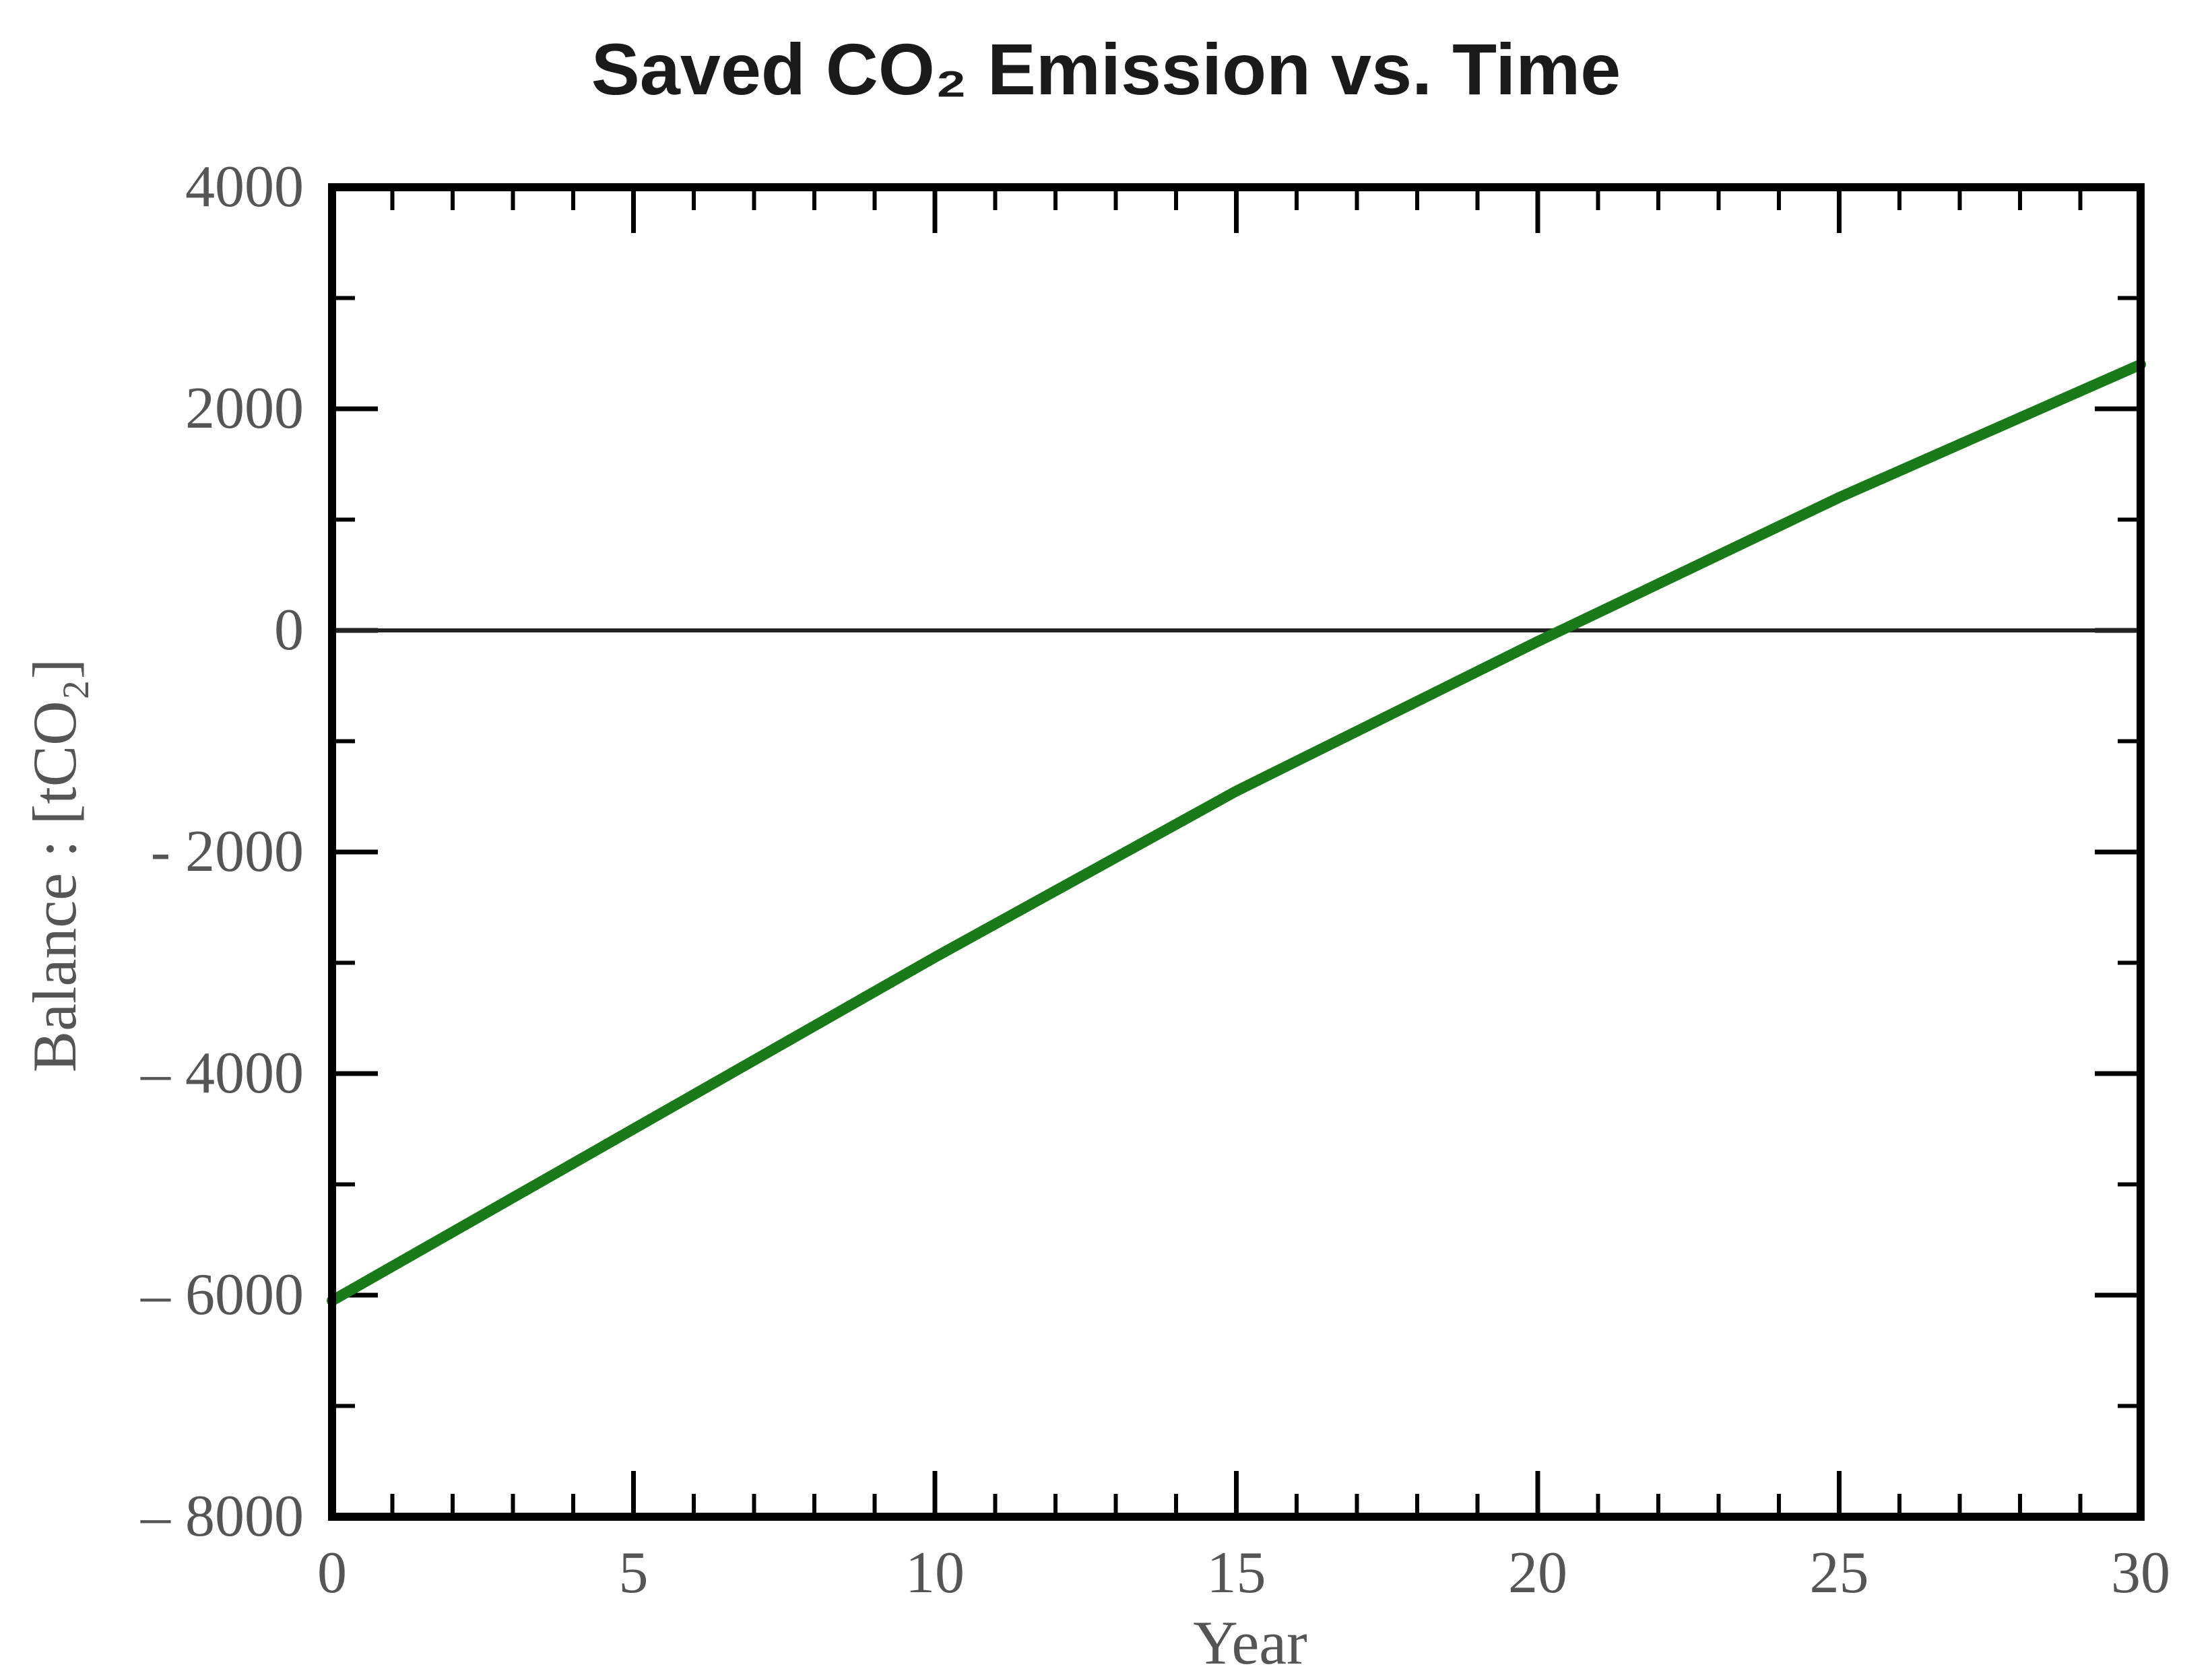 This screenshot has height=1673, width=2212. Describe the element at coordinates (1839, 1573) in the screenshot. I see `x-tick-label: 25` at that location.